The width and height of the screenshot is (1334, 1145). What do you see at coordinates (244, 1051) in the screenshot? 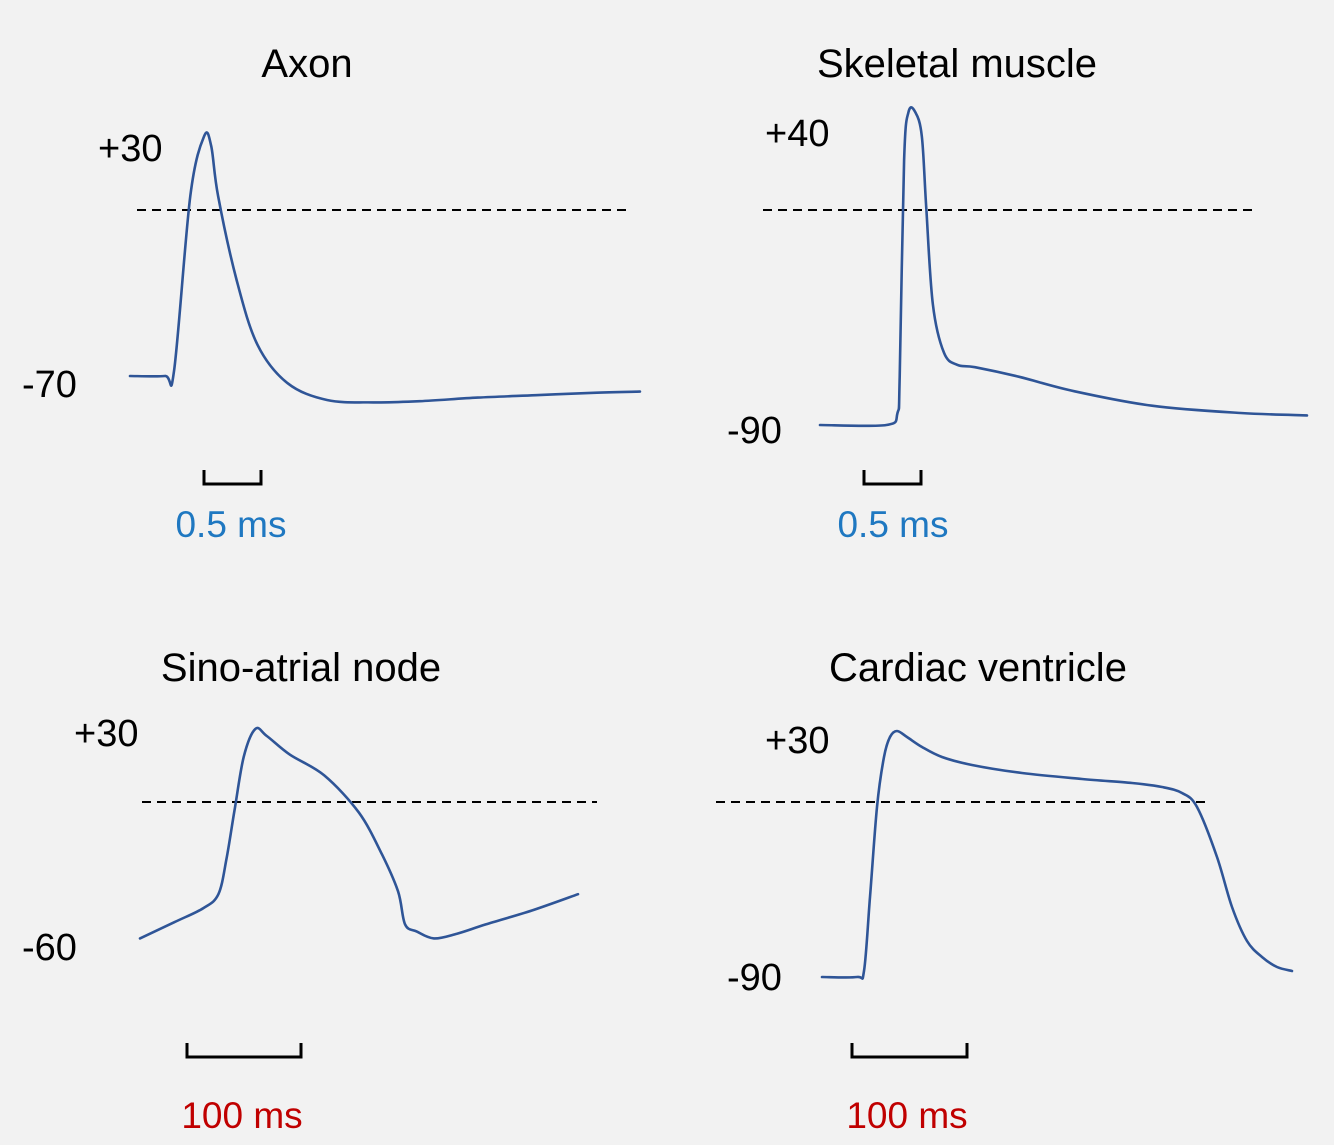
I see `scale-bar-sino-atrial-node` at bounding box center [244, 1051].